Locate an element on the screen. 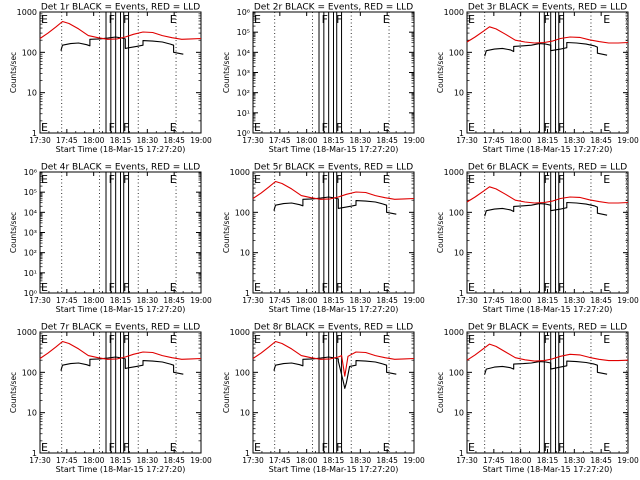 This screenshot has height=480, width=640. y-tick-label: 1000 is located at coordinates (27, 12).